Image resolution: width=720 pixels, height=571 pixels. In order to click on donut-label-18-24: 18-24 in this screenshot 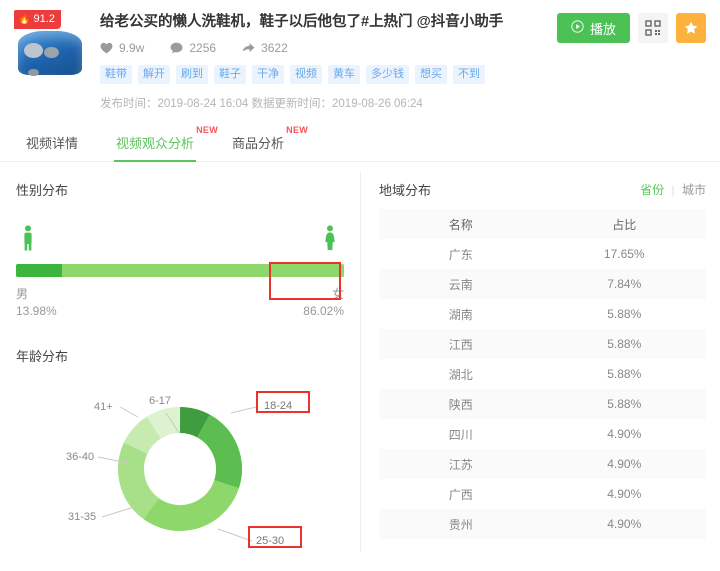, I will do `click(278, 406)`.